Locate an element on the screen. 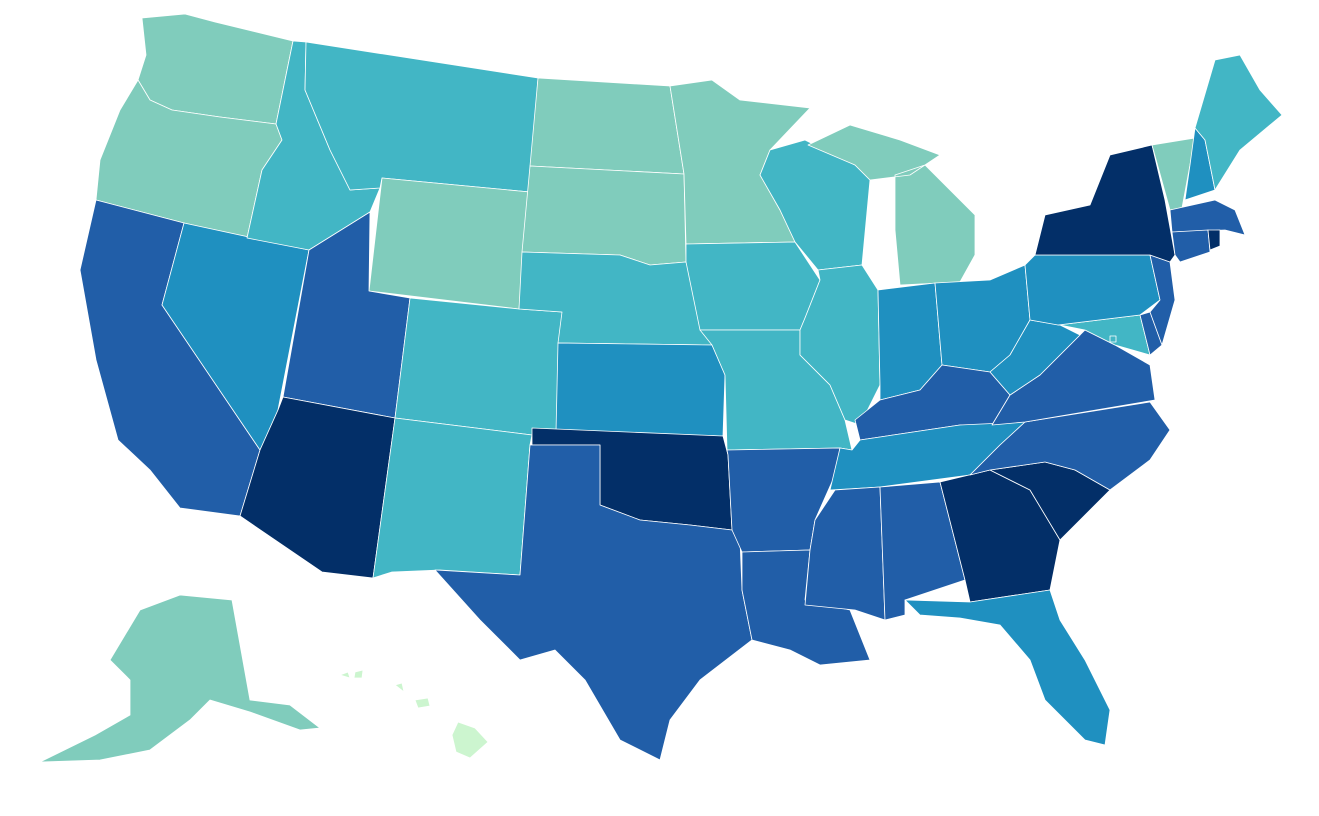  state-nd is located at coordinates (607, 126).